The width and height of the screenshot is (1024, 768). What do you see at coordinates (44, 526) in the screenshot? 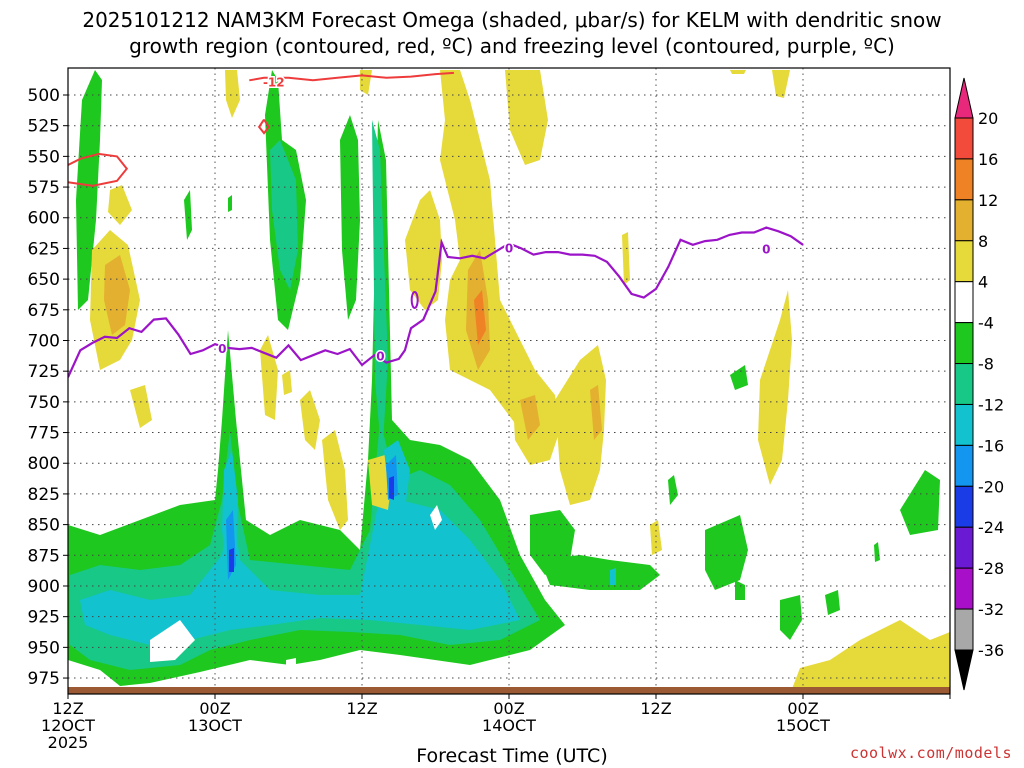
I see `y-tick-label: 850` at bounding box center [44, 526].